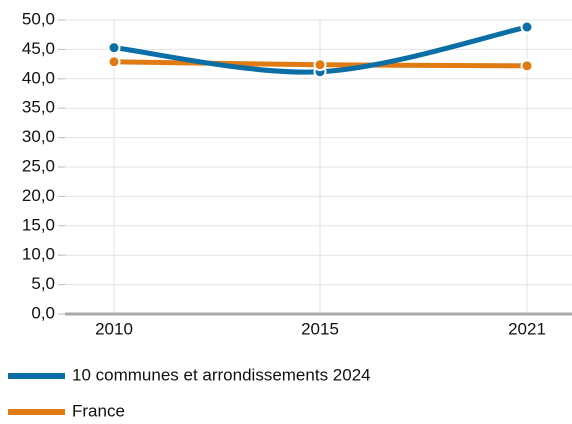 Image resolution: width=572 pixels, height=424 pixels. I want to click on y-tick-label: 10,0, so click(38, 254).